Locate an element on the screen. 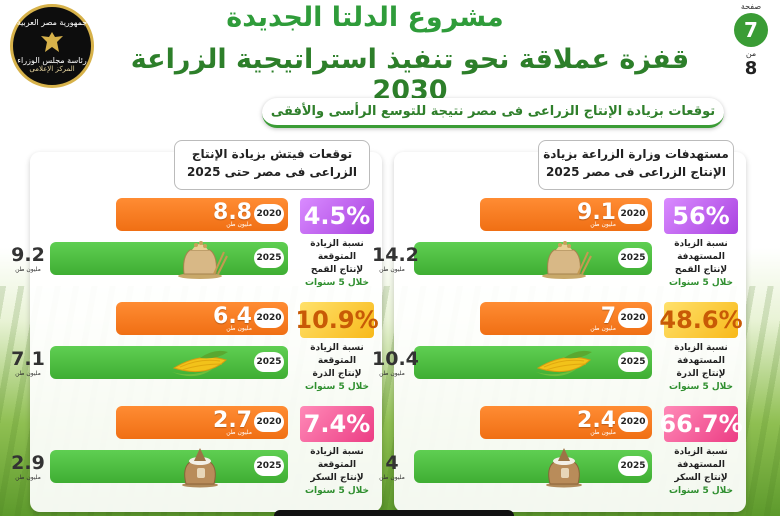 The height and width of the screenshot is (516, 780). value-2020: 8.8 is located at coordinates (232, 212).